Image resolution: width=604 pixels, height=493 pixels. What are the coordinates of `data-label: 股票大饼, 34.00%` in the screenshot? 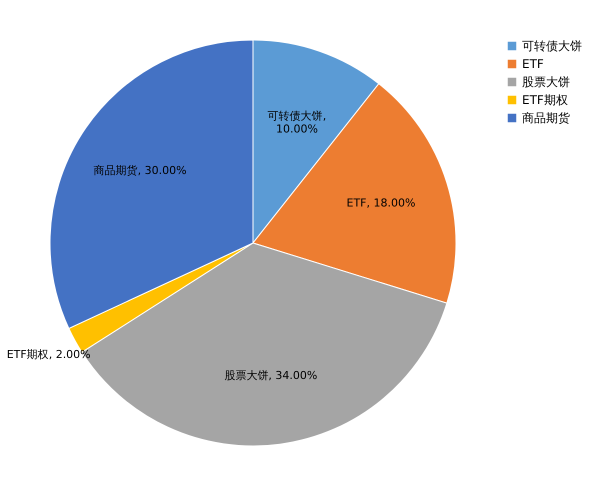 It's located at (271, 375).